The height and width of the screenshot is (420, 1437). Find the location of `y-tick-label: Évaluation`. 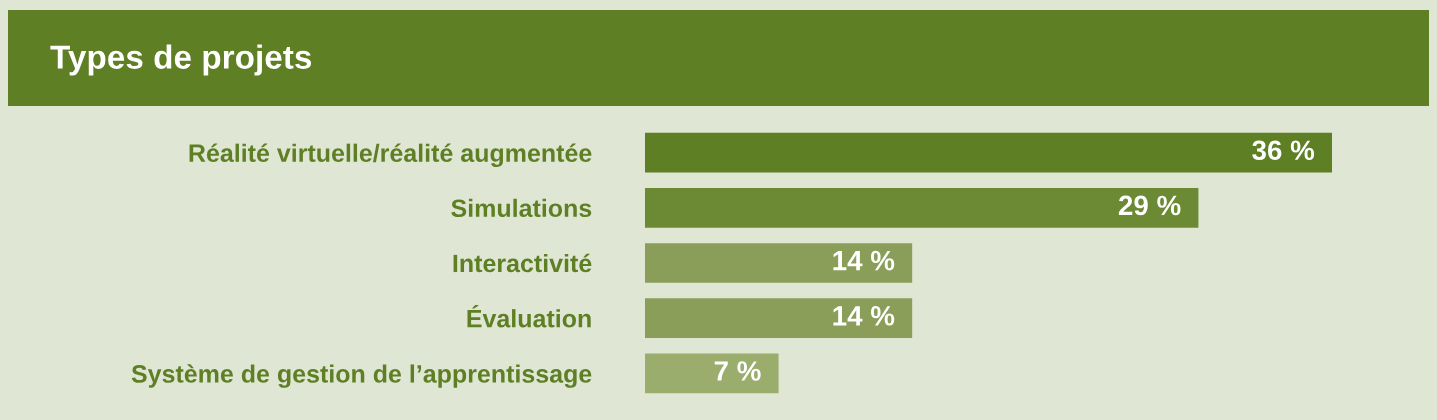

y-tick-label: Évaluation is located at coordinates (529, 316).